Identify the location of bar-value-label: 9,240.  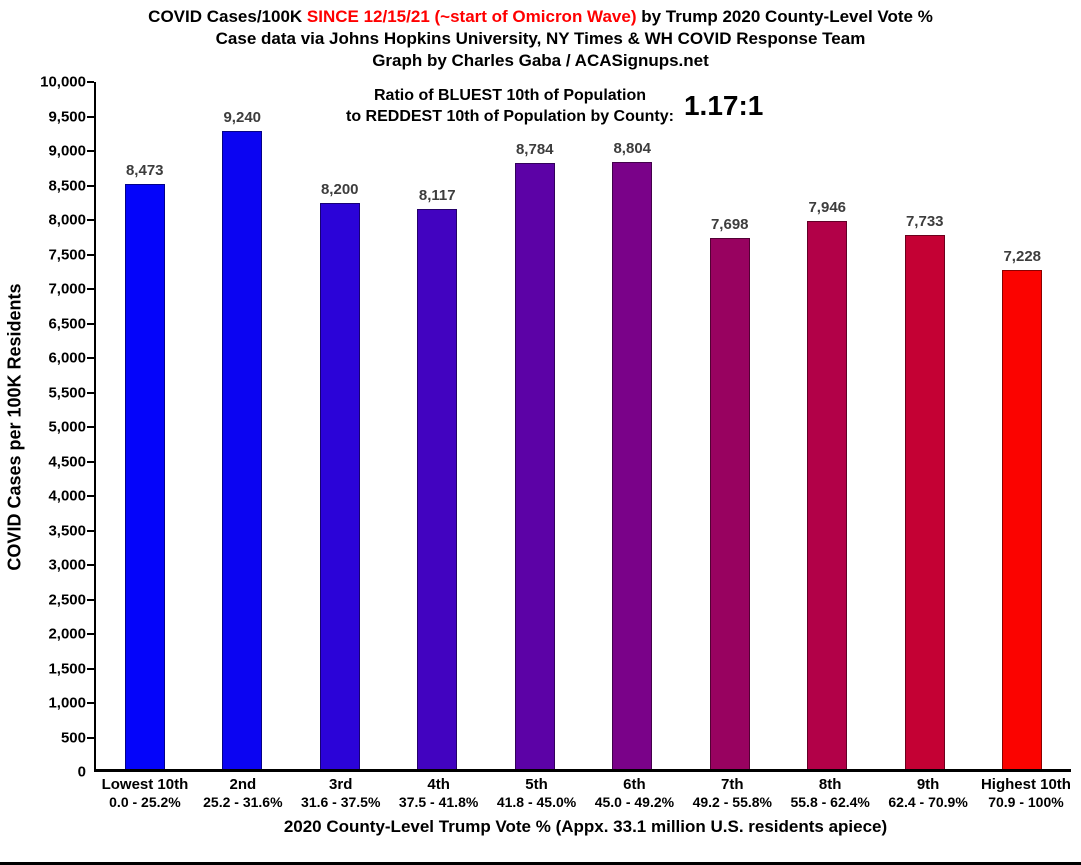
(242, 118).